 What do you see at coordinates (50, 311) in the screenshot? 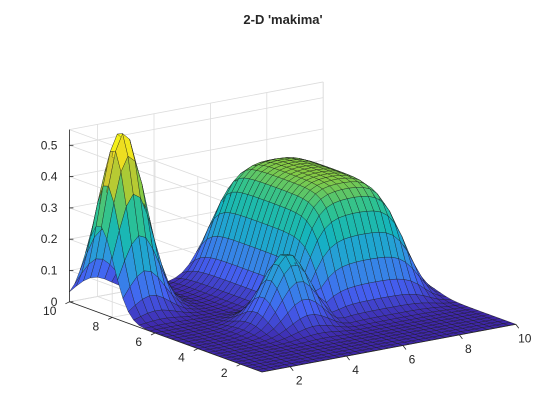
I see `y-tick-label: 10` at bounding box center [50, 311].